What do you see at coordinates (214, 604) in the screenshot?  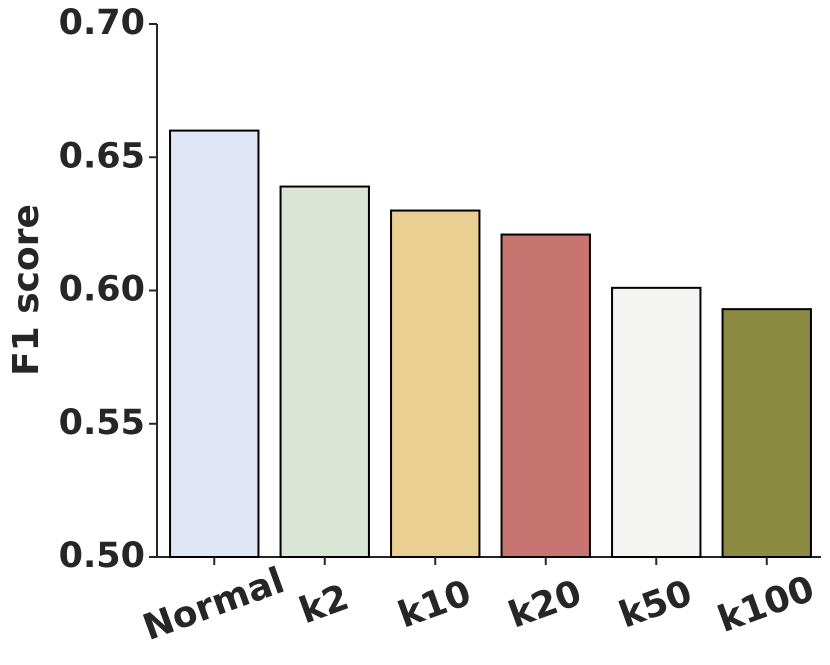 I see `x-tick-label: Normal` at bounding box center [214, 604].